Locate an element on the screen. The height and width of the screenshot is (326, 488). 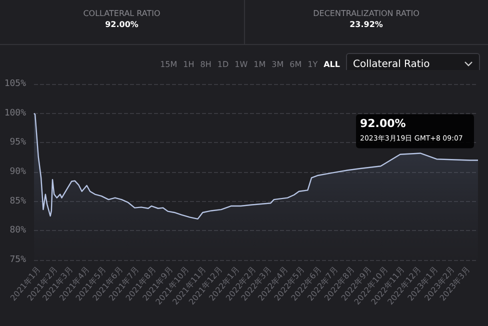
annotation: 92.00% is located at coordinates (383, 123).